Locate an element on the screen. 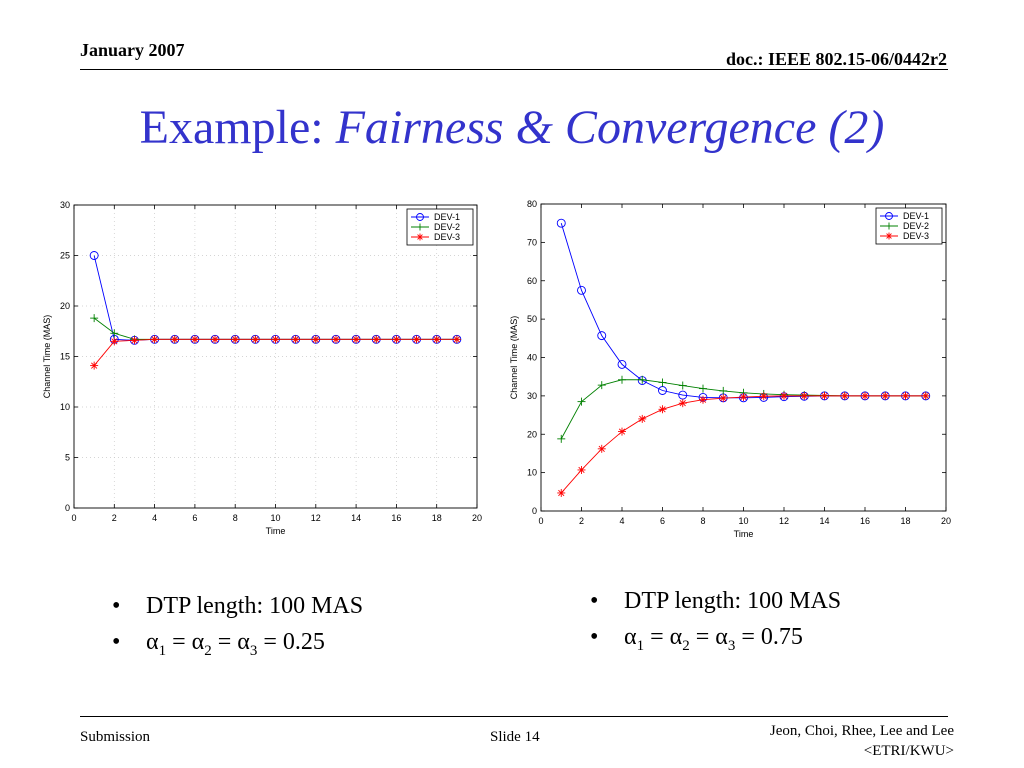  legend-item: DEV-2 is located at coordinates (435, 227).